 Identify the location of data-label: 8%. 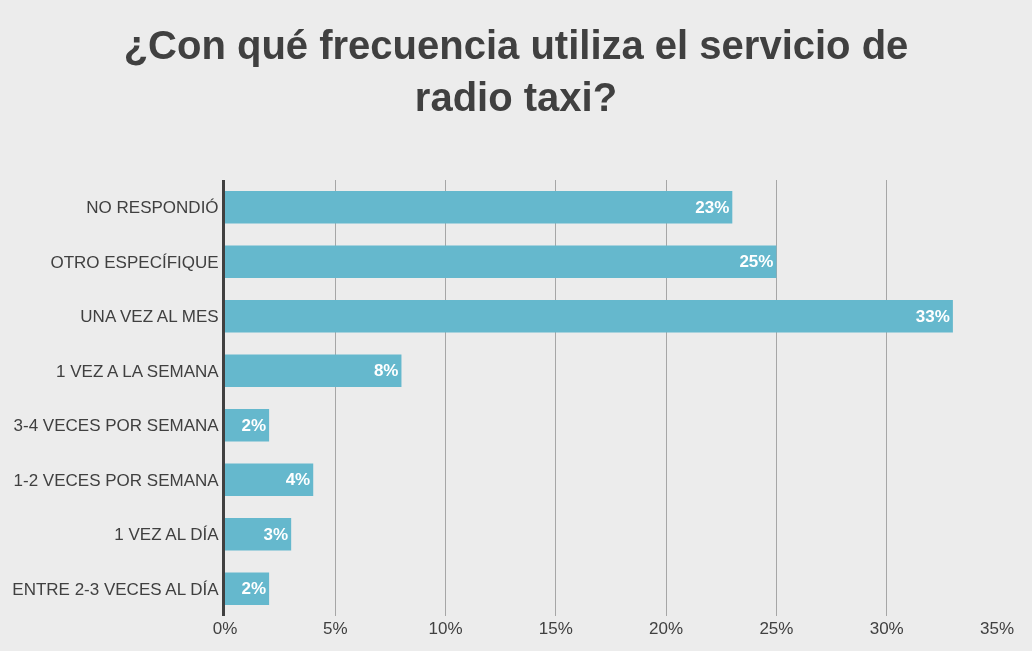
(386, 371).